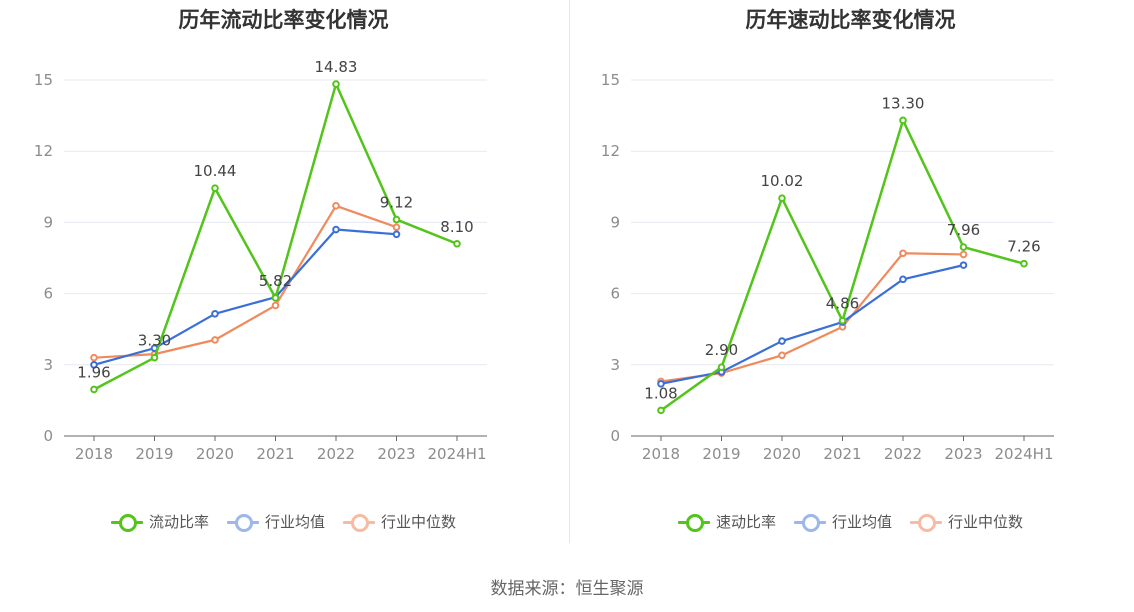 Image resolution: width=1134 pixels, height=612 pixels. Describe the element at coordinates (903, 103) in the screenshot. I see `data-label: 13.30` at that location.